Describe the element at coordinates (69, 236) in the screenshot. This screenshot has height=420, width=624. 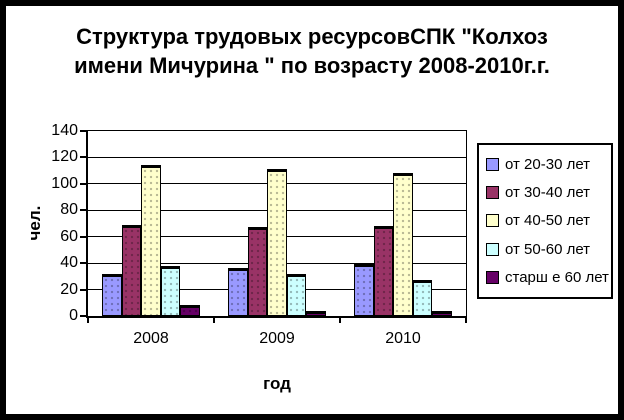
I see `y-axis-tick-label: 60` at that location.